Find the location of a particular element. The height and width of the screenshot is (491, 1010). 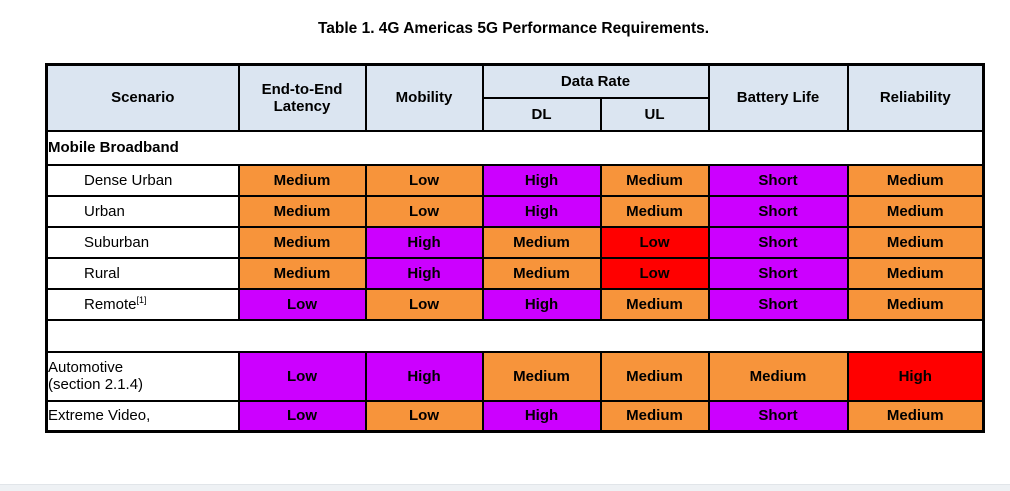

col-header-reliability: Reliability is located at coordinates (915, 97).